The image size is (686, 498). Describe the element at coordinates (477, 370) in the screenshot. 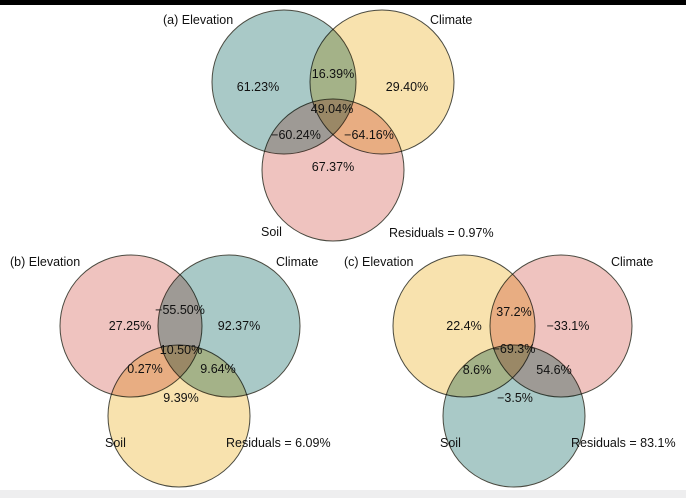

I see `region-elevation-soil: 8.6%` at that location.